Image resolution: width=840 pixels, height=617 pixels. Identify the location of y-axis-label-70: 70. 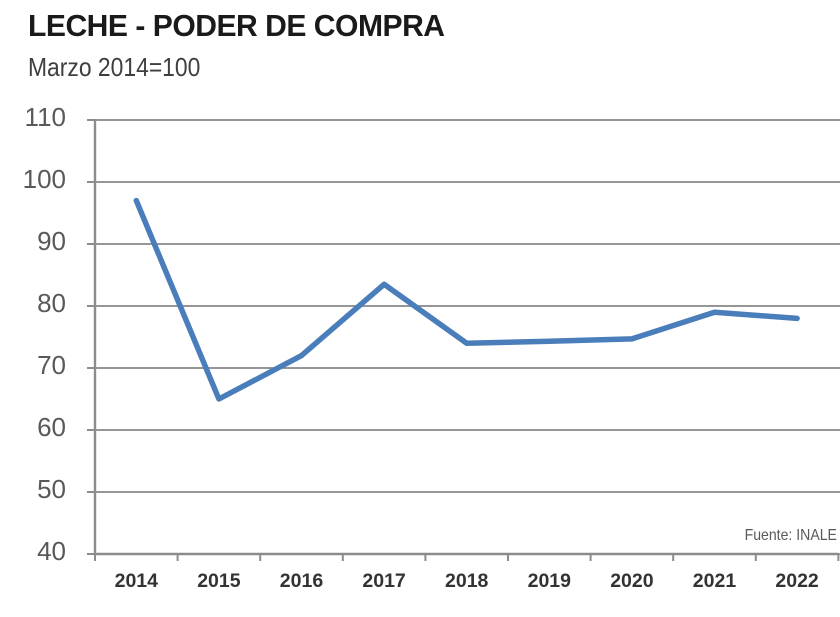
(51, 365).